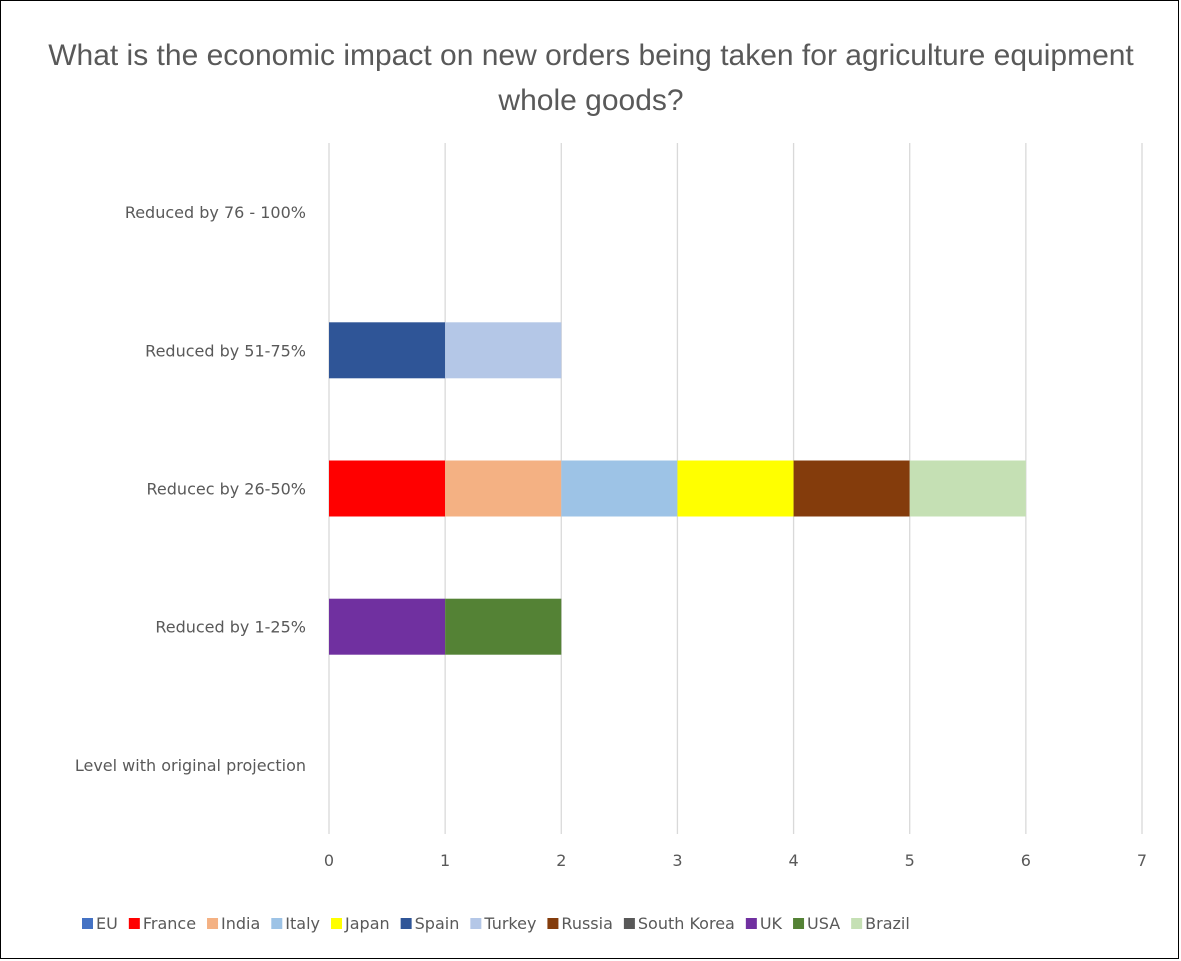 This screenshot has height=961, width=1181. What do you see at coordinates (735, 488) in the screenshot?
I see `bar-japan` at bounding box center [735, 488].